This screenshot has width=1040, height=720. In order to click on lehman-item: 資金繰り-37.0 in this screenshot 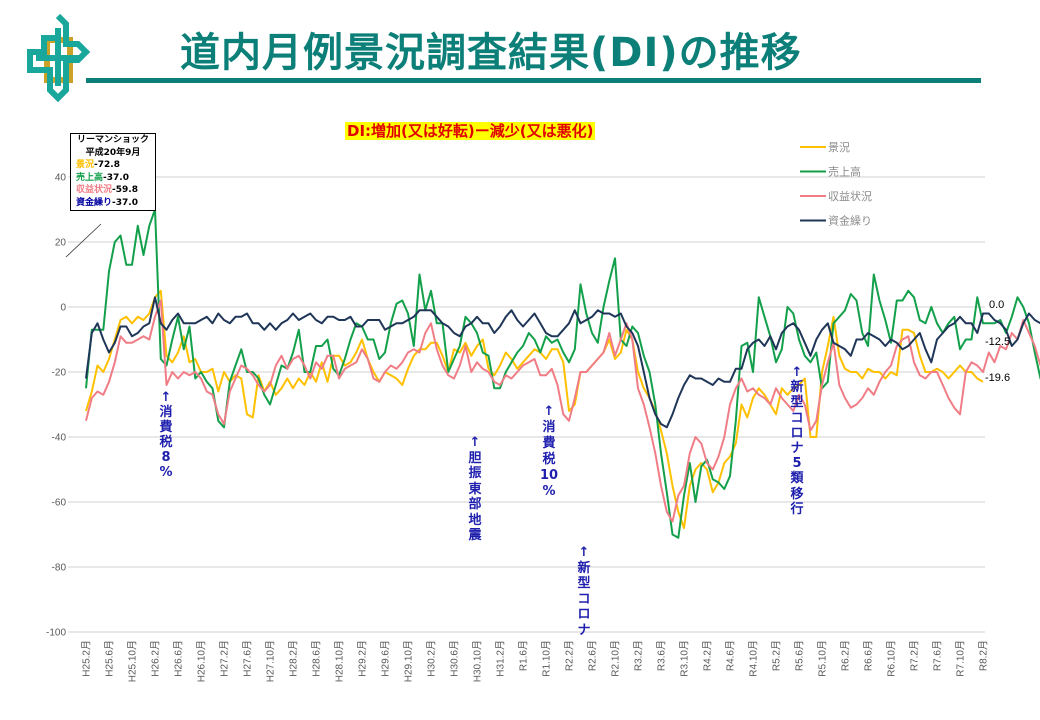, I will do `click(115, 203)`.